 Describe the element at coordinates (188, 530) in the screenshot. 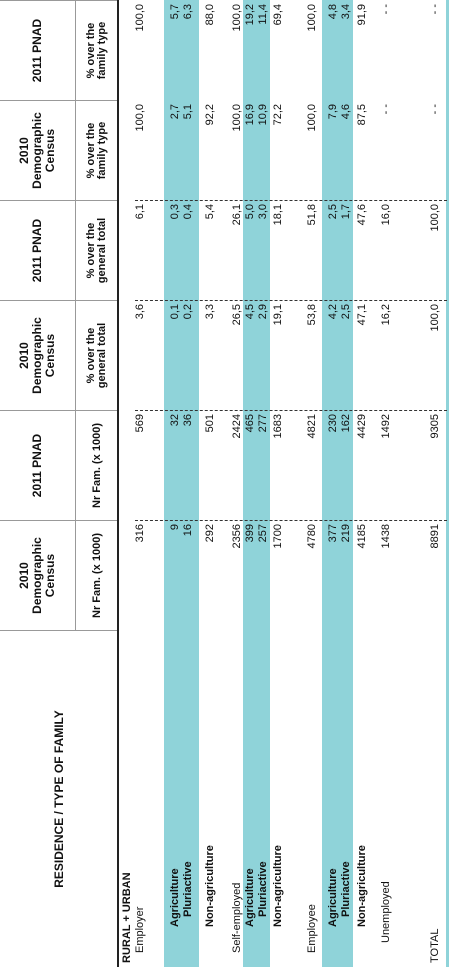

I see `cell-value: 16` at that location.